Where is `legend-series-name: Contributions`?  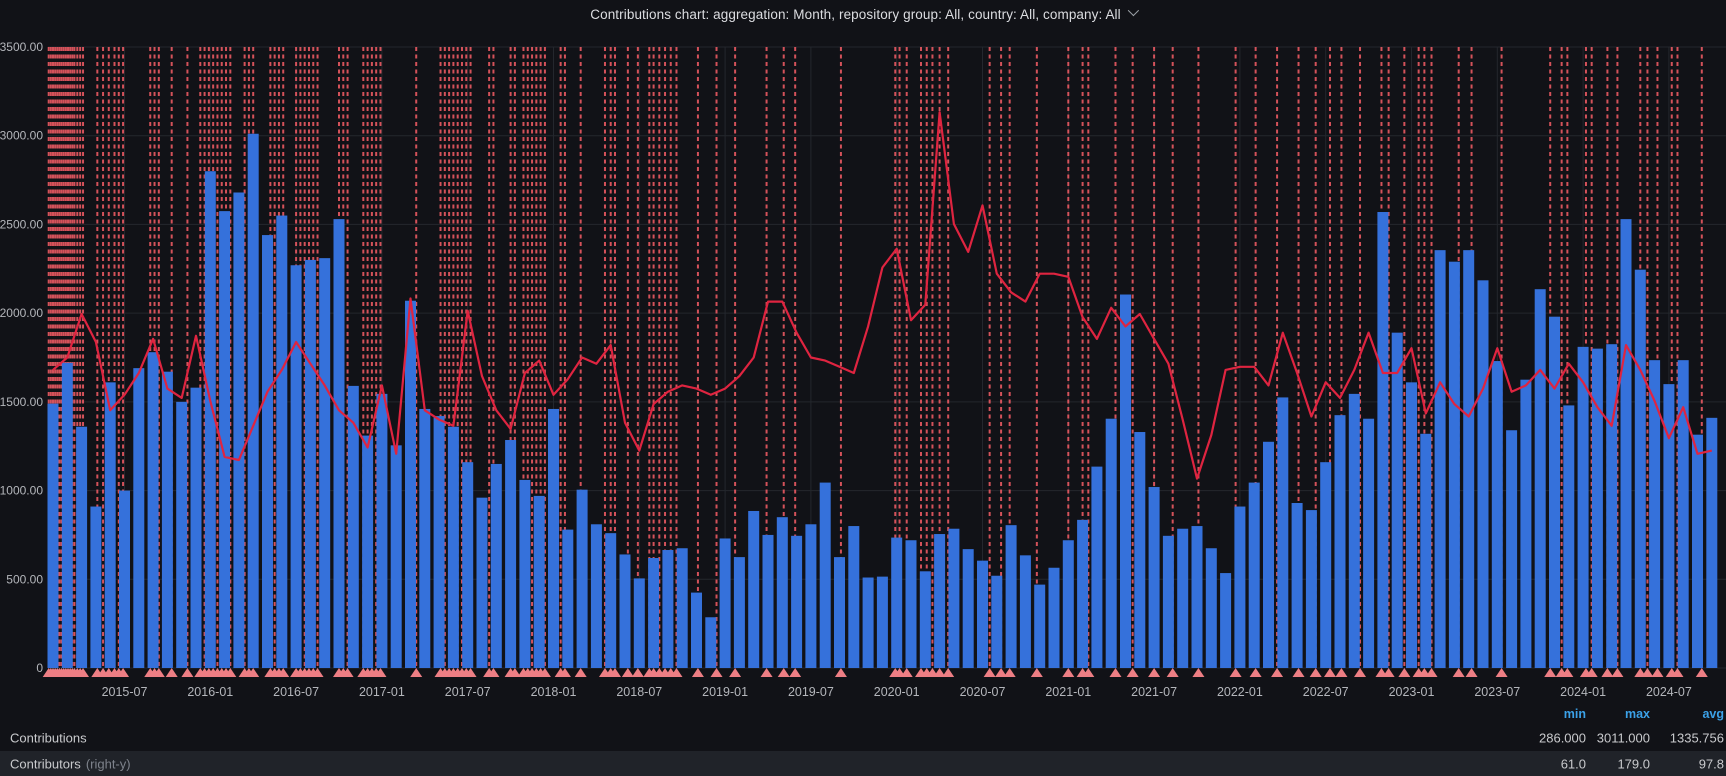
legend-series-name: Contributions is located at coordinates (48, 738).